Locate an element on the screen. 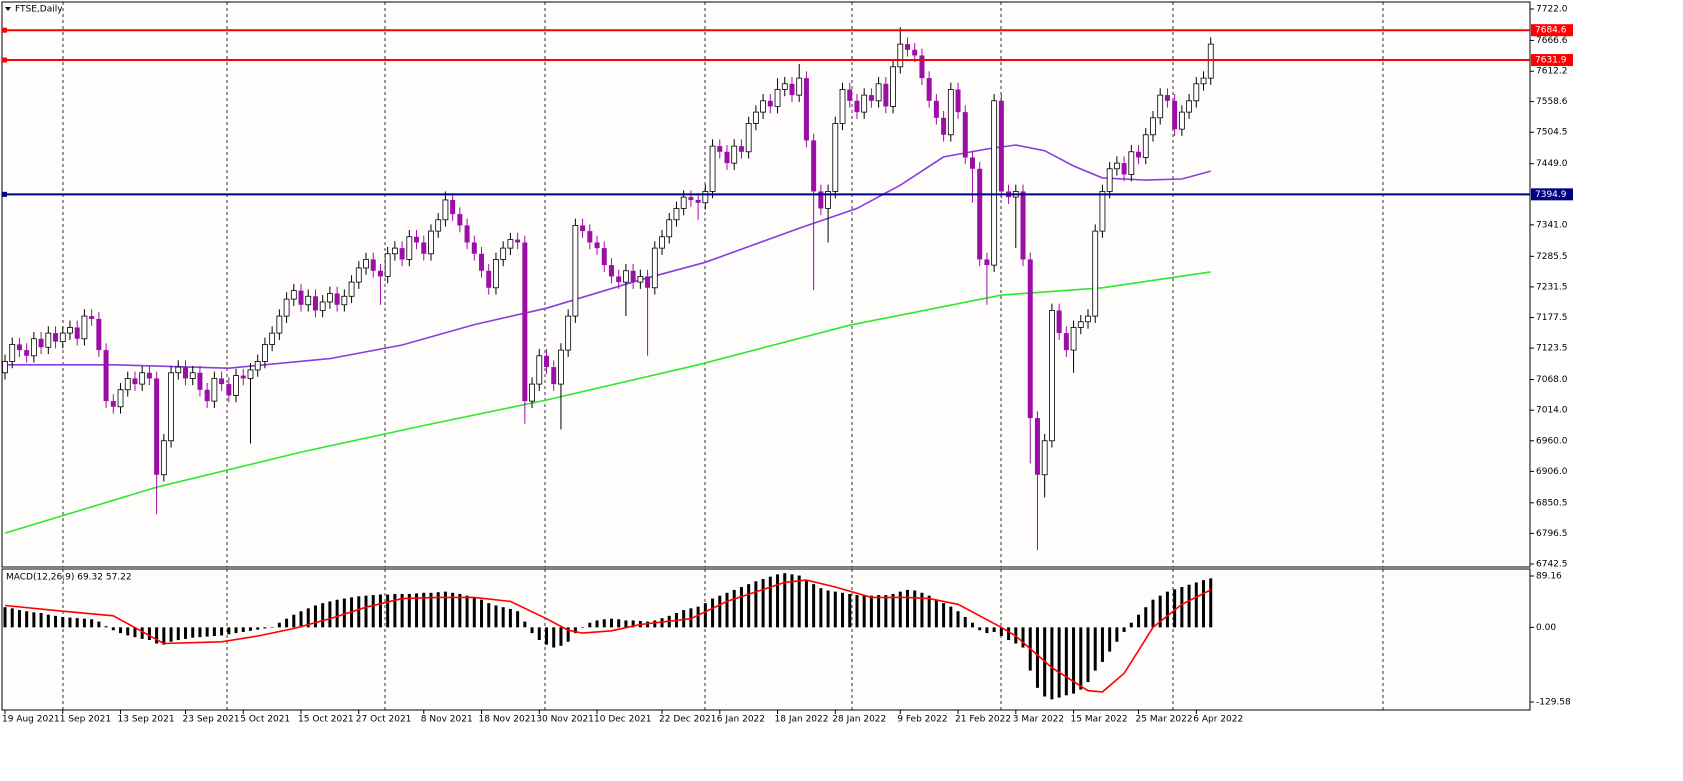 This screenshot has width=1683, height=781. x-tick-label: 18 Jan 2022 is located at coordinates (802, 720).